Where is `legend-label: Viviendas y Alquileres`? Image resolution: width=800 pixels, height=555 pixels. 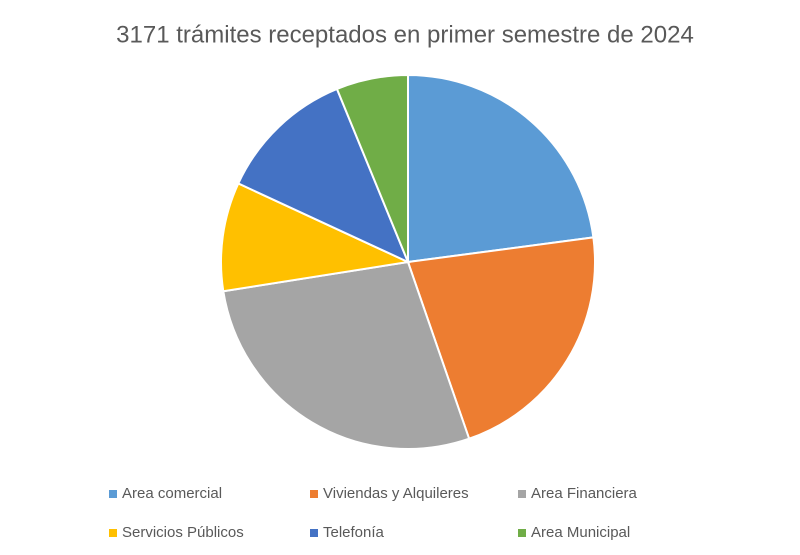 legend-label: Viviendas y Alquileres is located at coordinates (396, 493).